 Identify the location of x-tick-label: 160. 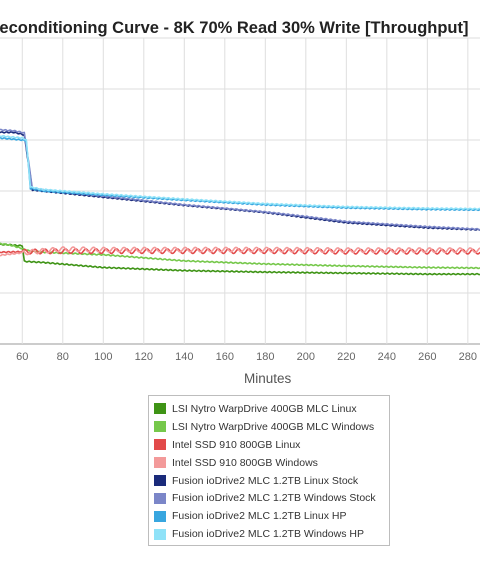
(225, 357).